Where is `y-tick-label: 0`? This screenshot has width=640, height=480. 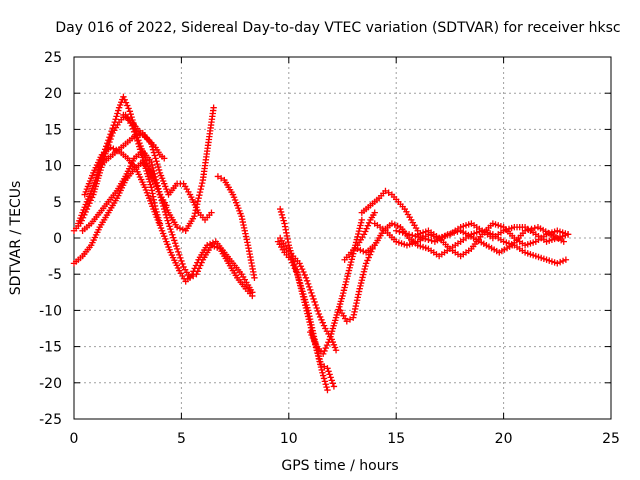
y-tick-label: 0 is located at coordinates (57, 239).